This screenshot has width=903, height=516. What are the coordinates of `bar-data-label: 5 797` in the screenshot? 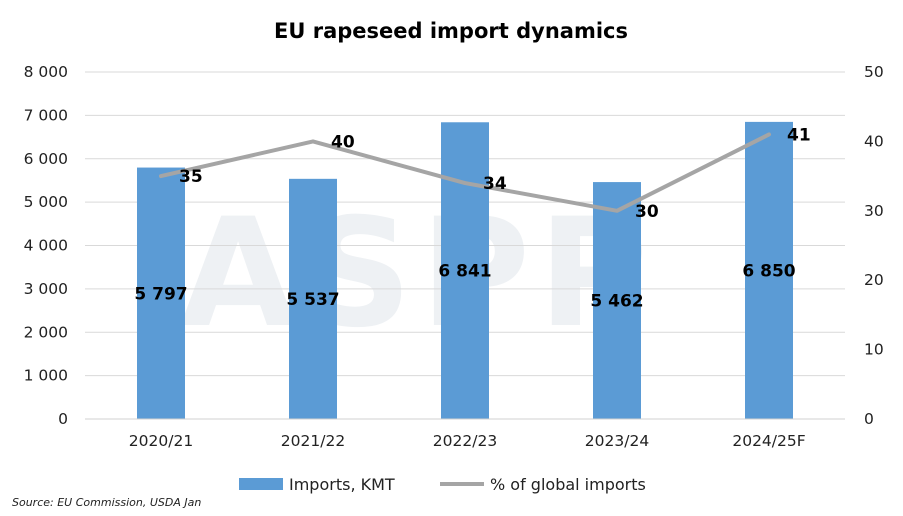 It's located at (160, 294).